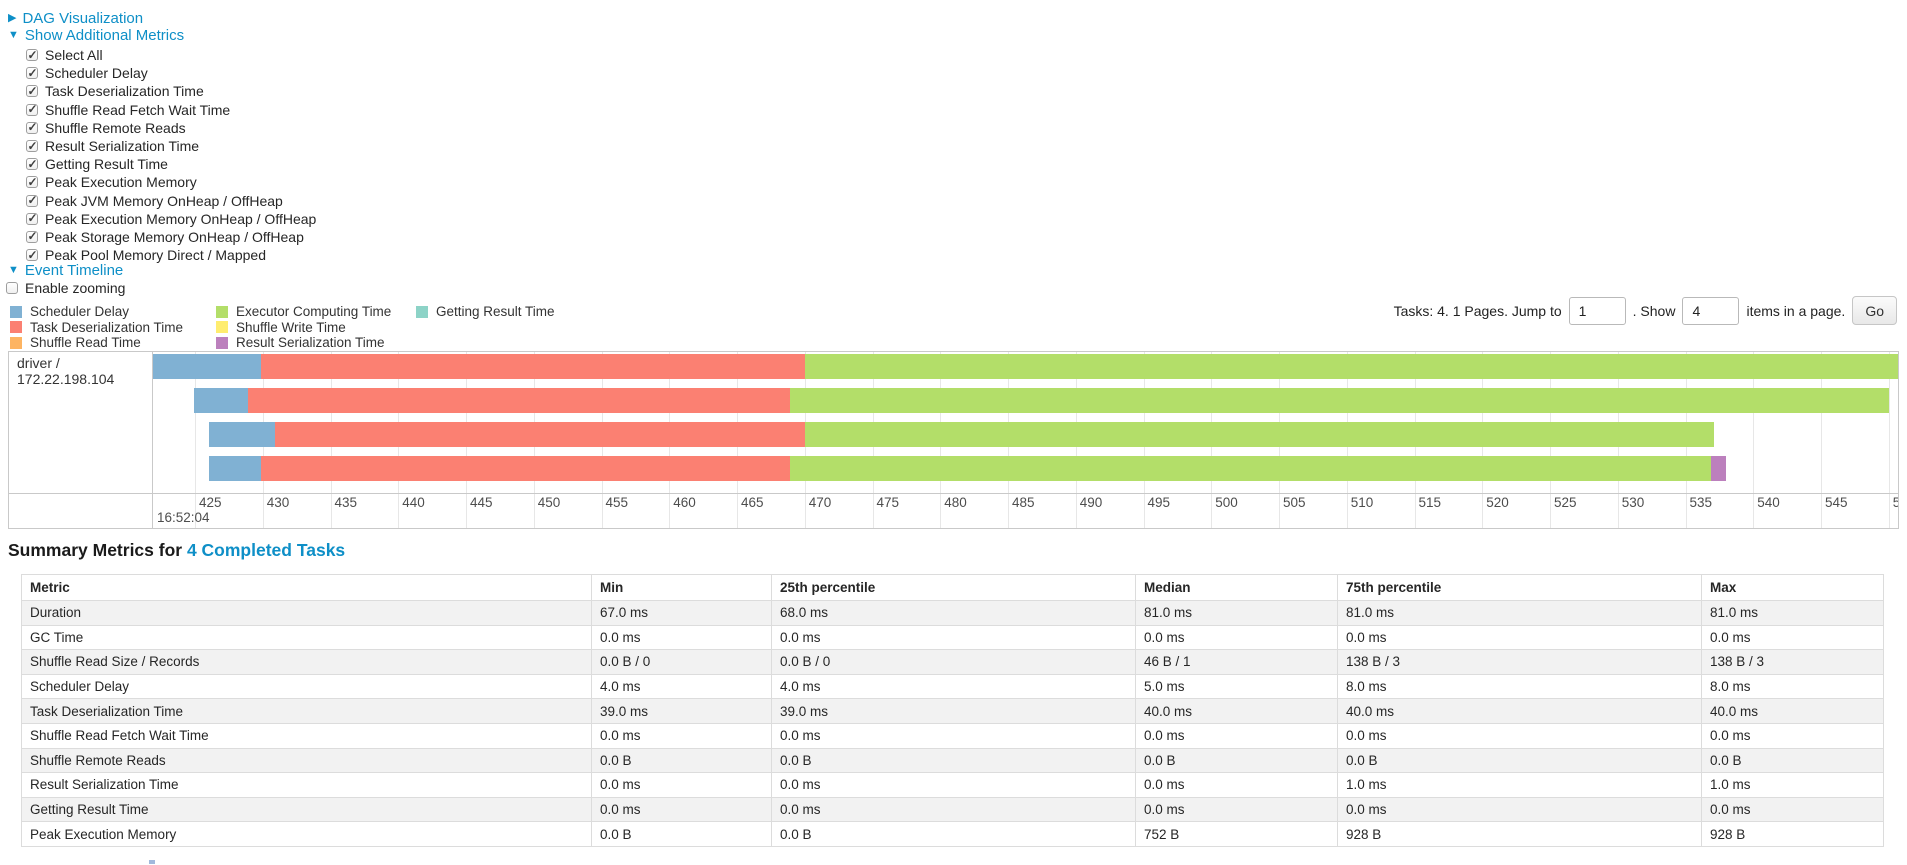 This screenshot has height=865, width=1907. Describe the element at coordinates (75, 18) in the screenshot. I see `dag-visualization-toggle: ▶ DAG Visualization` at that location.